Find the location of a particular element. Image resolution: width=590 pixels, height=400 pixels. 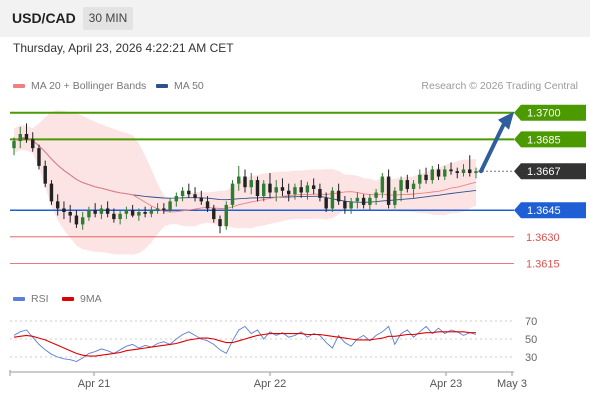

legend-9ma-label: 9MA is located at coordinates (91, 299).